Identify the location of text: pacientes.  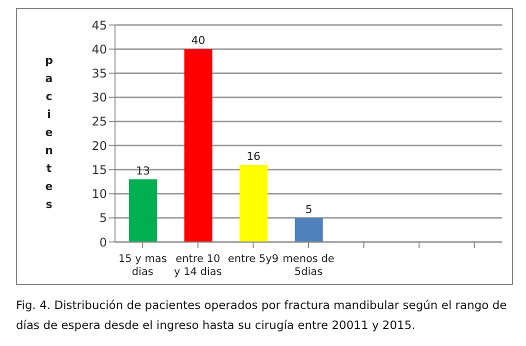
(49, 132).